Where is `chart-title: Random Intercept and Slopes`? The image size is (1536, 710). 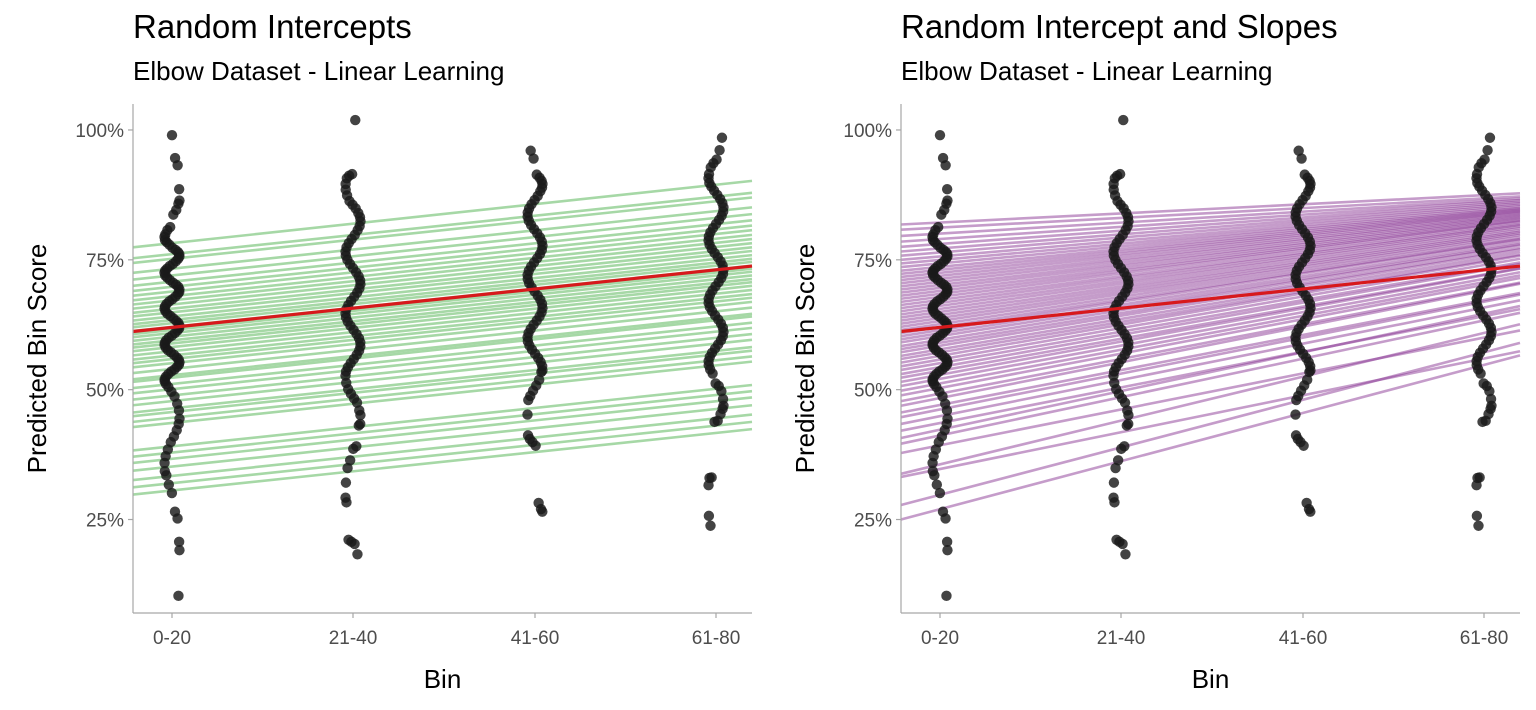
chart-title: Random Intercept and Slopes is located at coordinates (1119, 26).